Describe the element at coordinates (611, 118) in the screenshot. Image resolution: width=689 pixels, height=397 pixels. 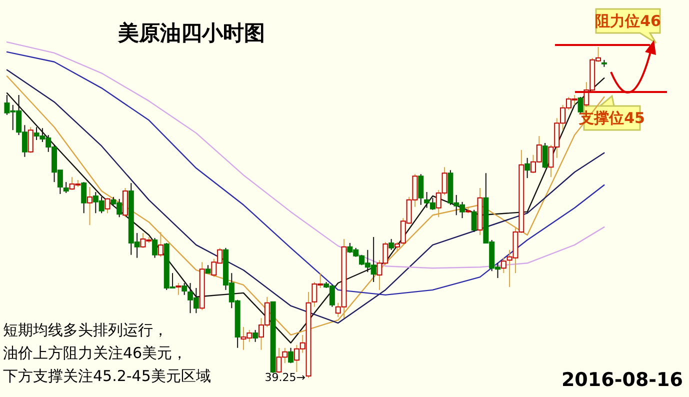
I see `ref-line-label: 支撑位45` at that location.